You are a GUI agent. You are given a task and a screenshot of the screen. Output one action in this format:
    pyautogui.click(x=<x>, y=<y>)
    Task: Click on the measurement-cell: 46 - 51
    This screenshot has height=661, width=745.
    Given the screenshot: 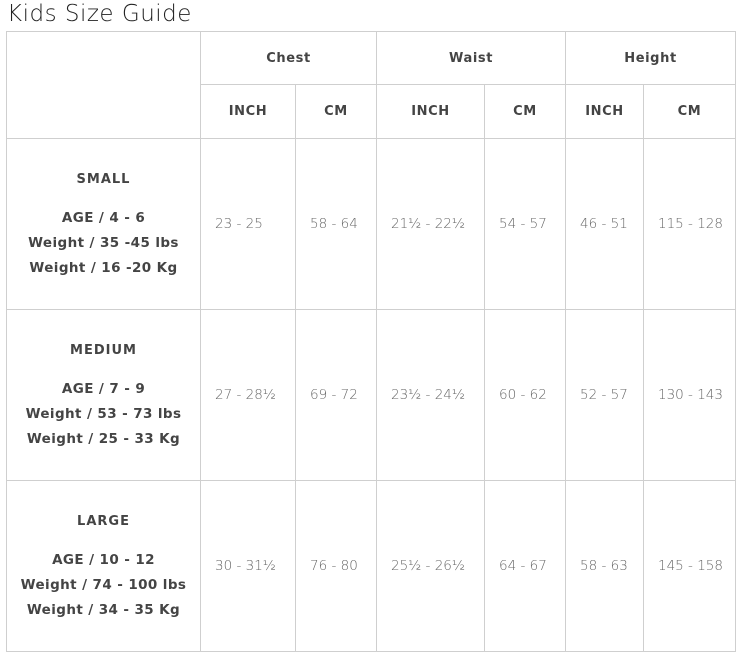 What is the action you would take?
    pyautogui.click(x=604, y=224)
    